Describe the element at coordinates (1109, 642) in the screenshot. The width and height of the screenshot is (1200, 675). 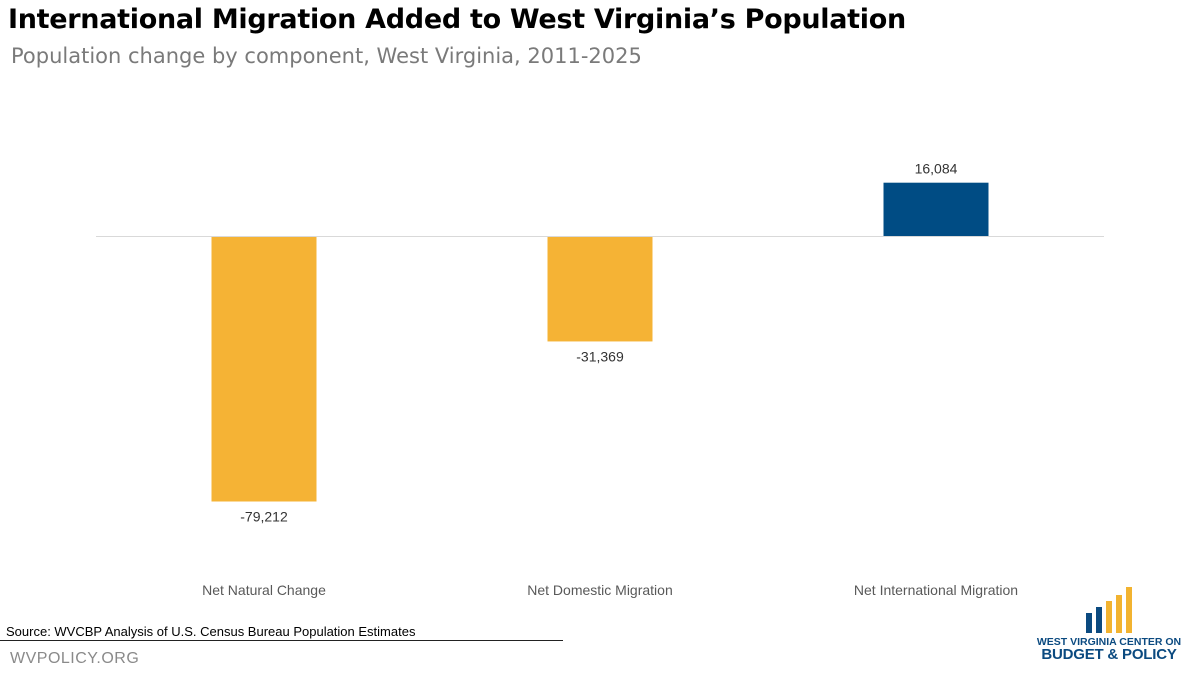
I see `logo-org-line: WEST VIRGINIA CENTER ON` at that location.